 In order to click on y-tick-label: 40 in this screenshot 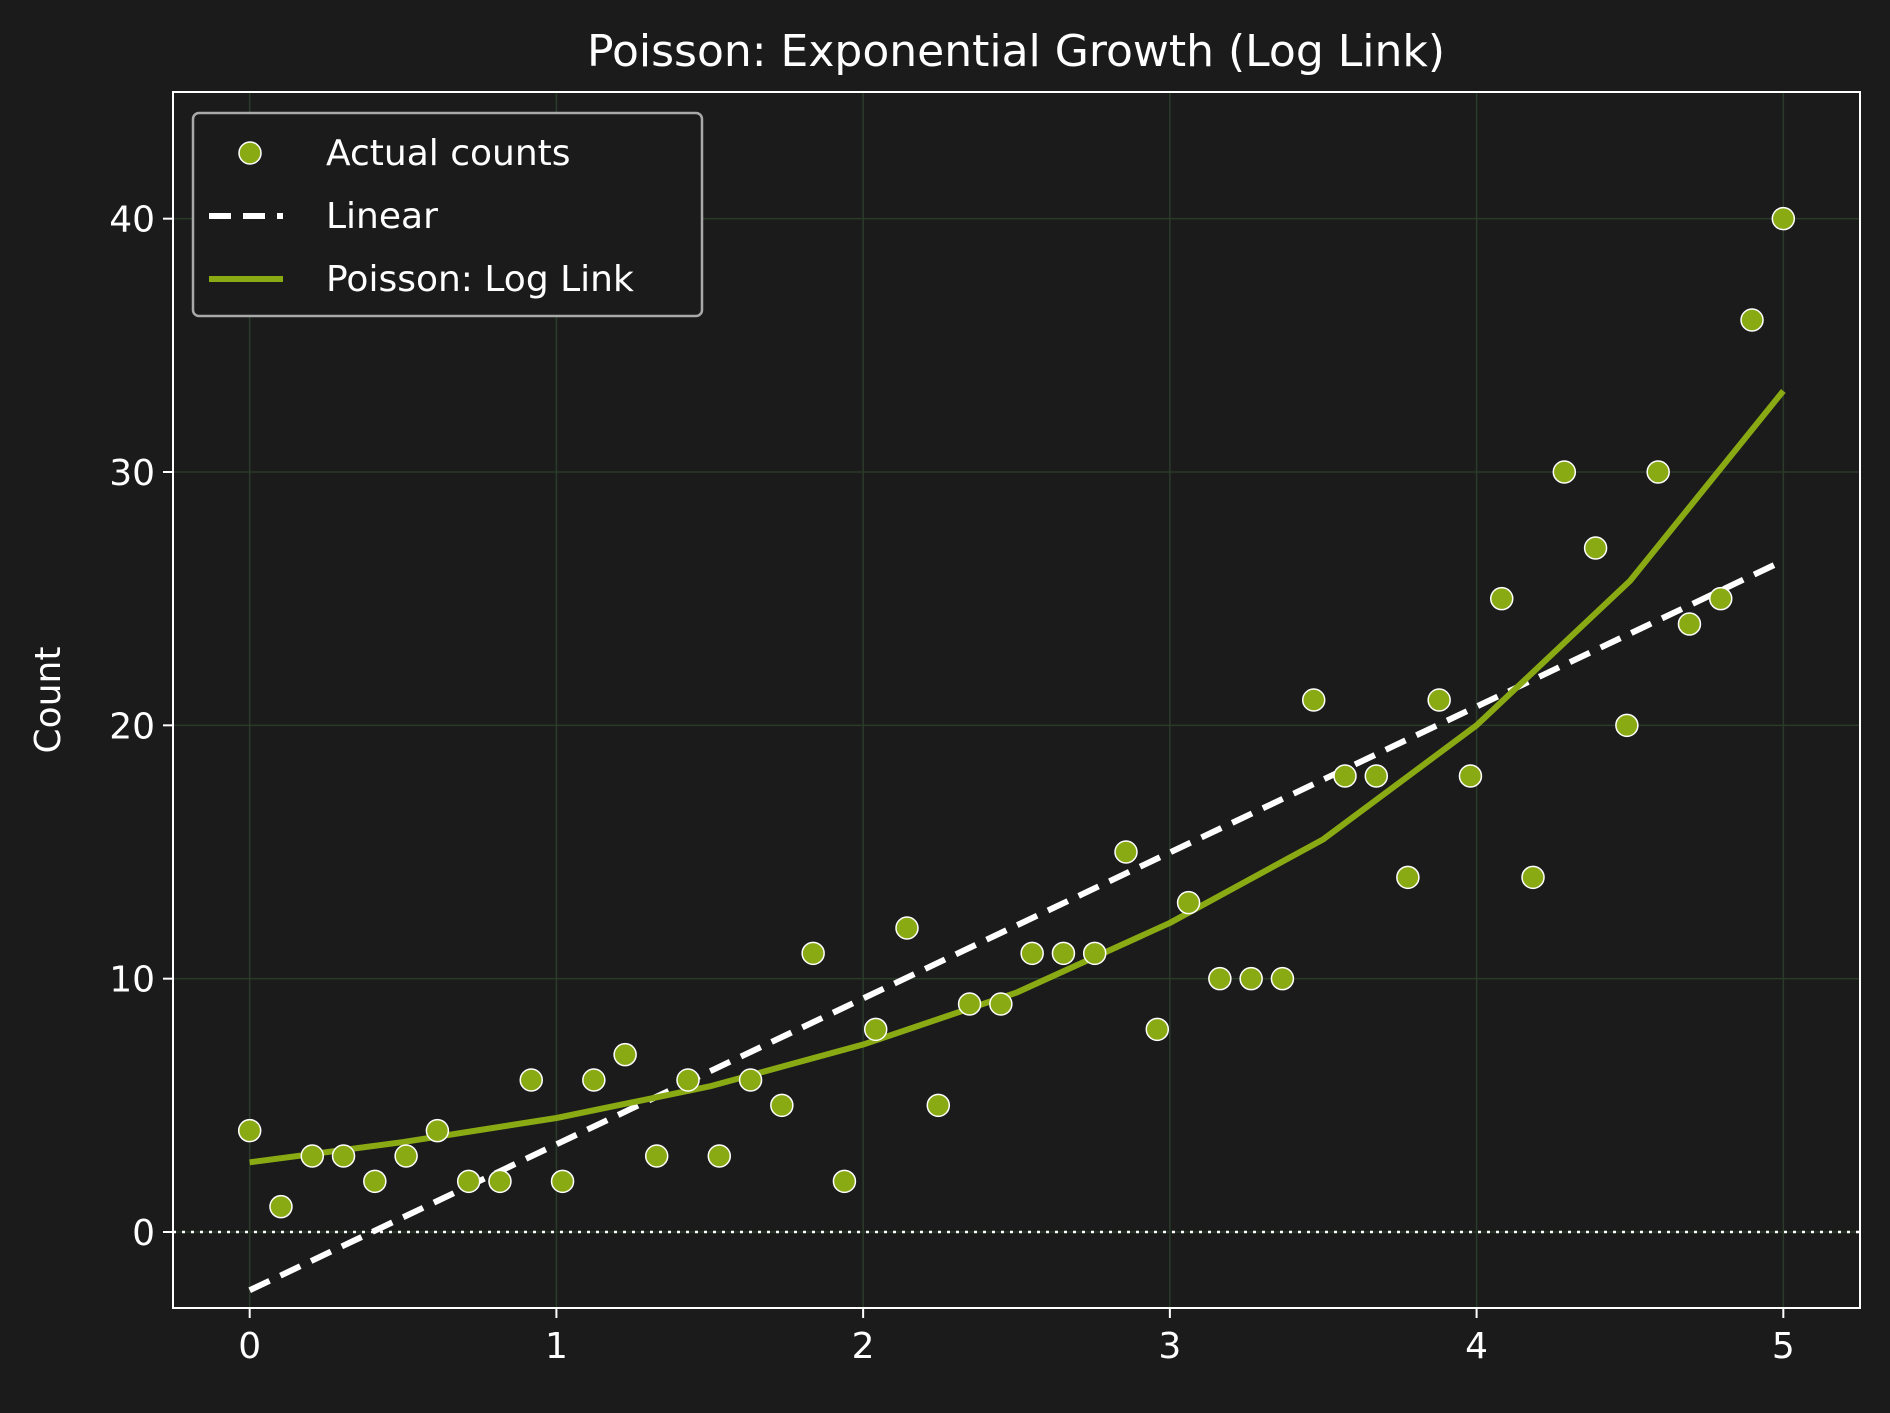, I will do `click(132, 220)`.